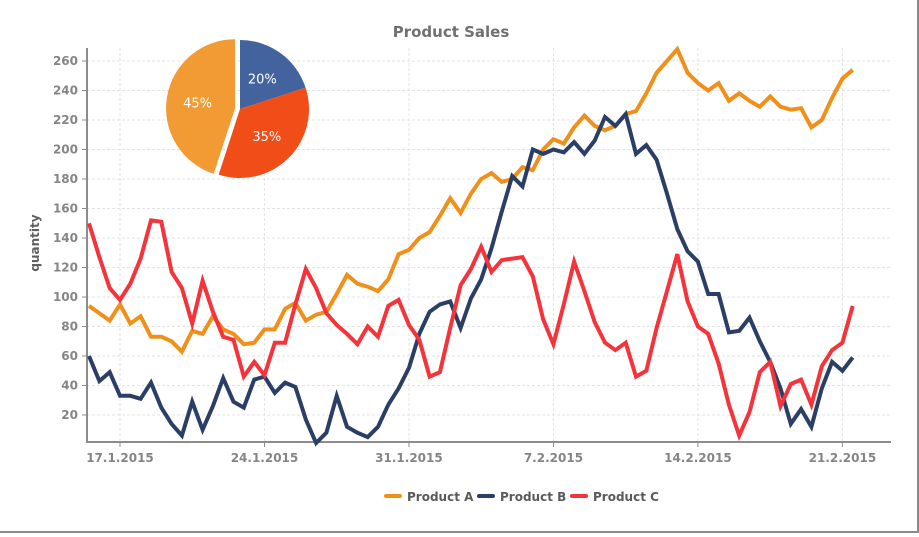  I want to click on legend-label: Product B, so click(533, 497).